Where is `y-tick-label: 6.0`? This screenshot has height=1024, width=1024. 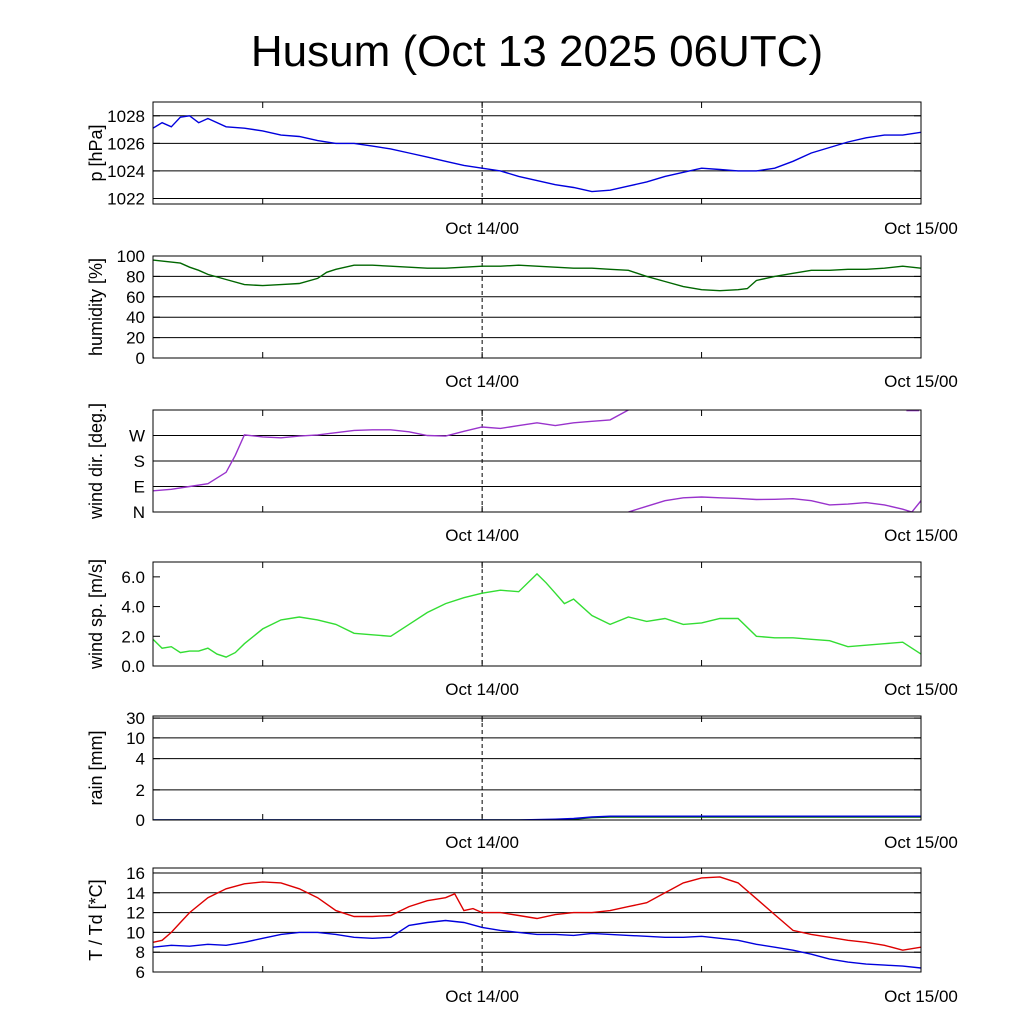
y-tick-label: 6.0 is located at coordinates (133, 577).